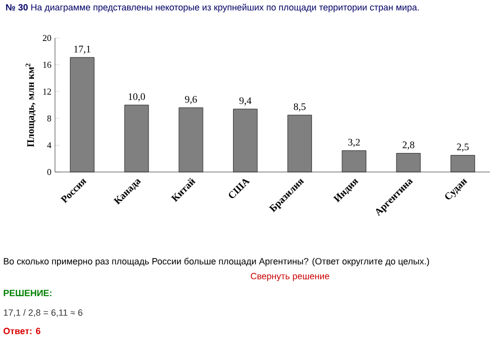  What do you see at coordinates (43, 313) in the screenshot?
I see `text: 17,1 / 2,8 = 6,11 ≈ 6` at bounding box center [43, 313].